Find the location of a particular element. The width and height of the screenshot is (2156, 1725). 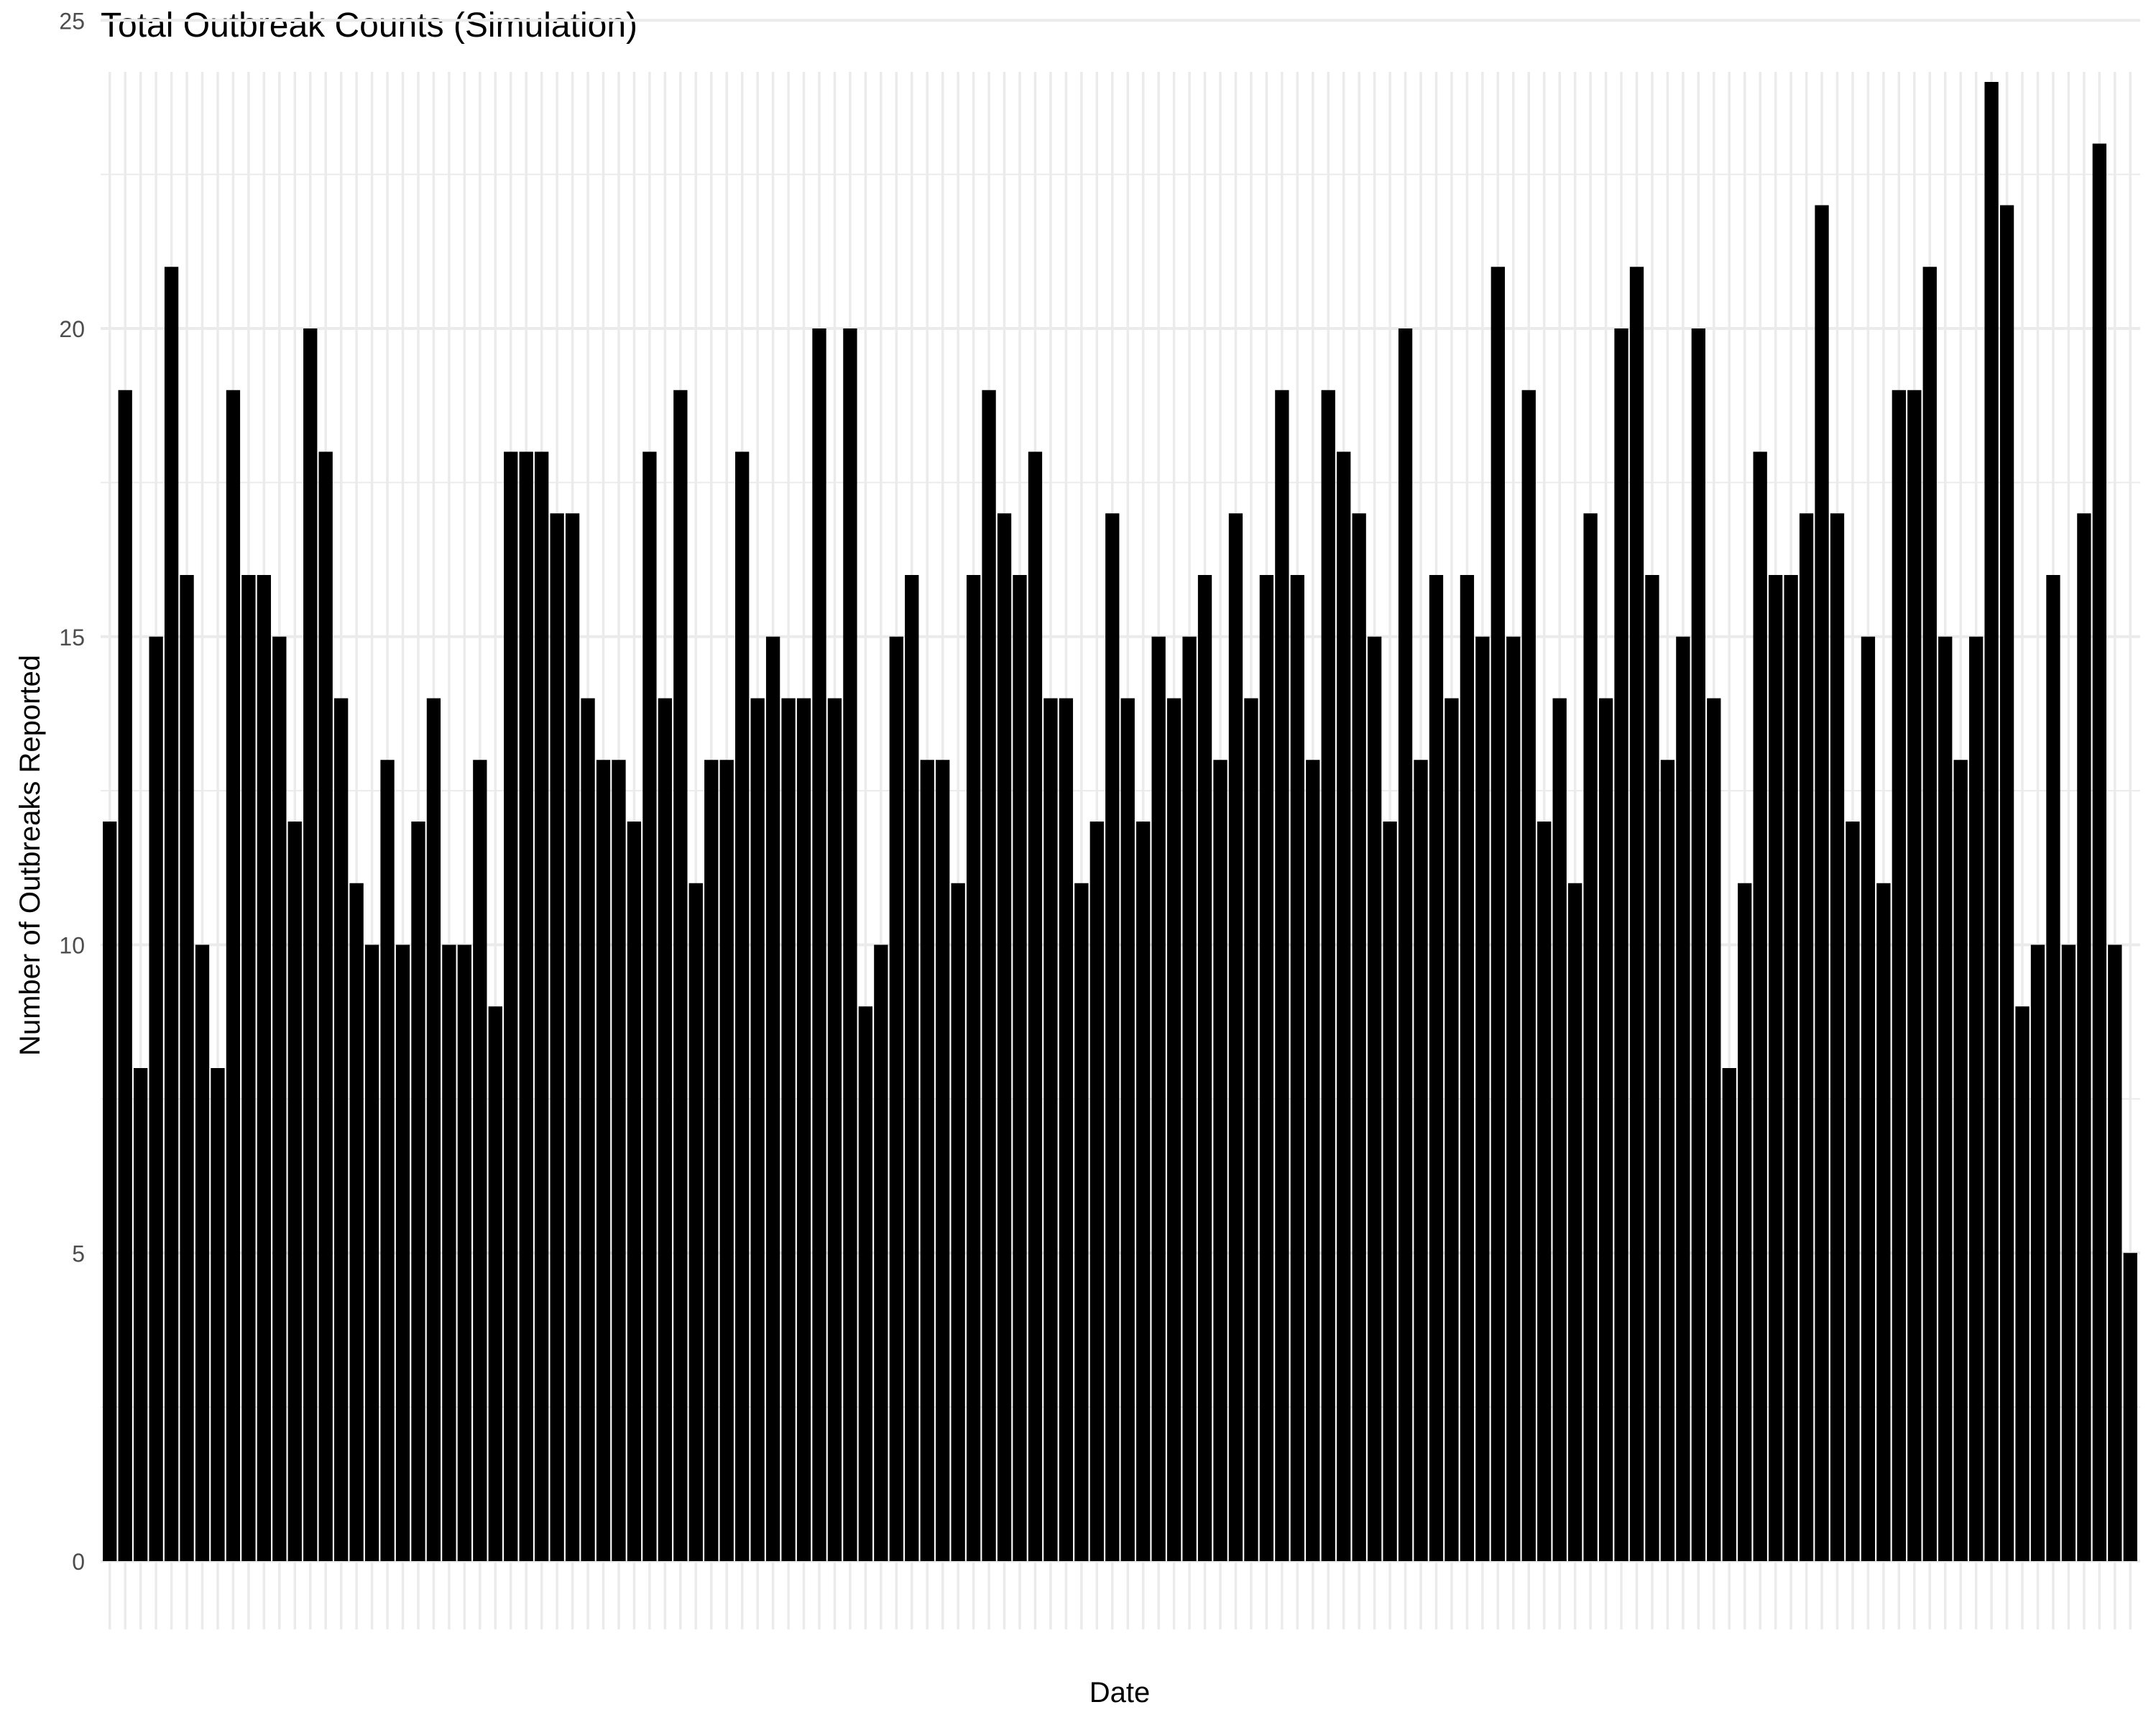

y-axis-ticks: 0 5 10 15 20 25 is located at coordinates (72, 791).